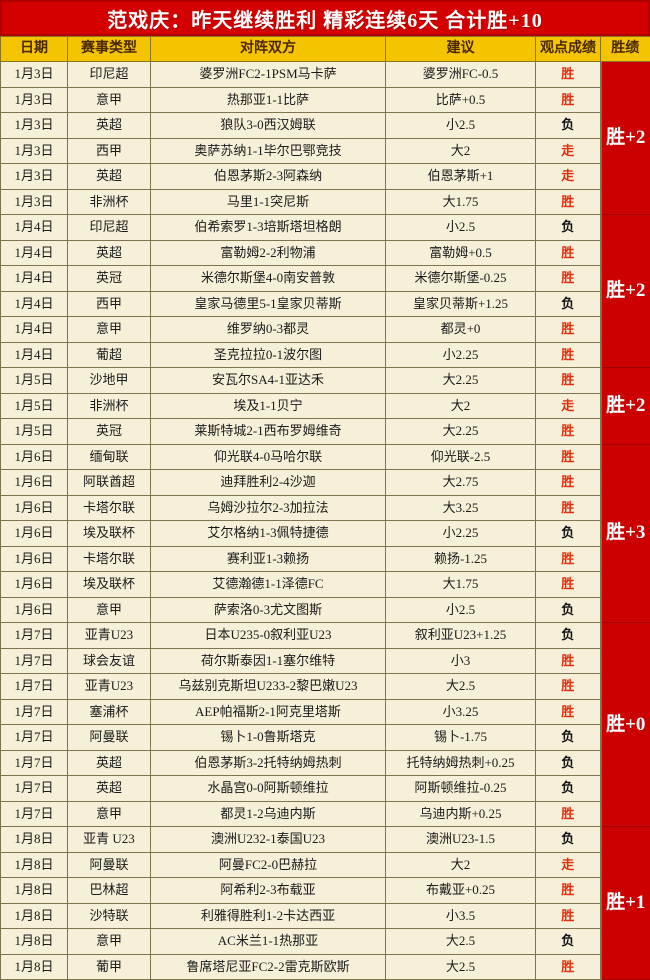 The height and width of the screenshot is (980, 650). I want to click on cell-date: 1月5日, so click(34, 381).